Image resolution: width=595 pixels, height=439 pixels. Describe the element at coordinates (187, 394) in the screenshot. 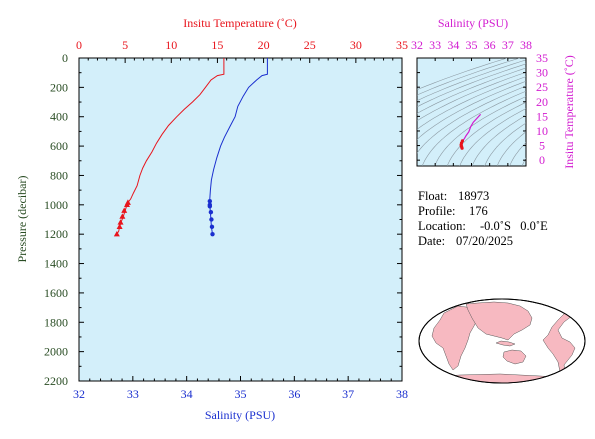

I see `bottom-axis-tick-label: 34` at that location.